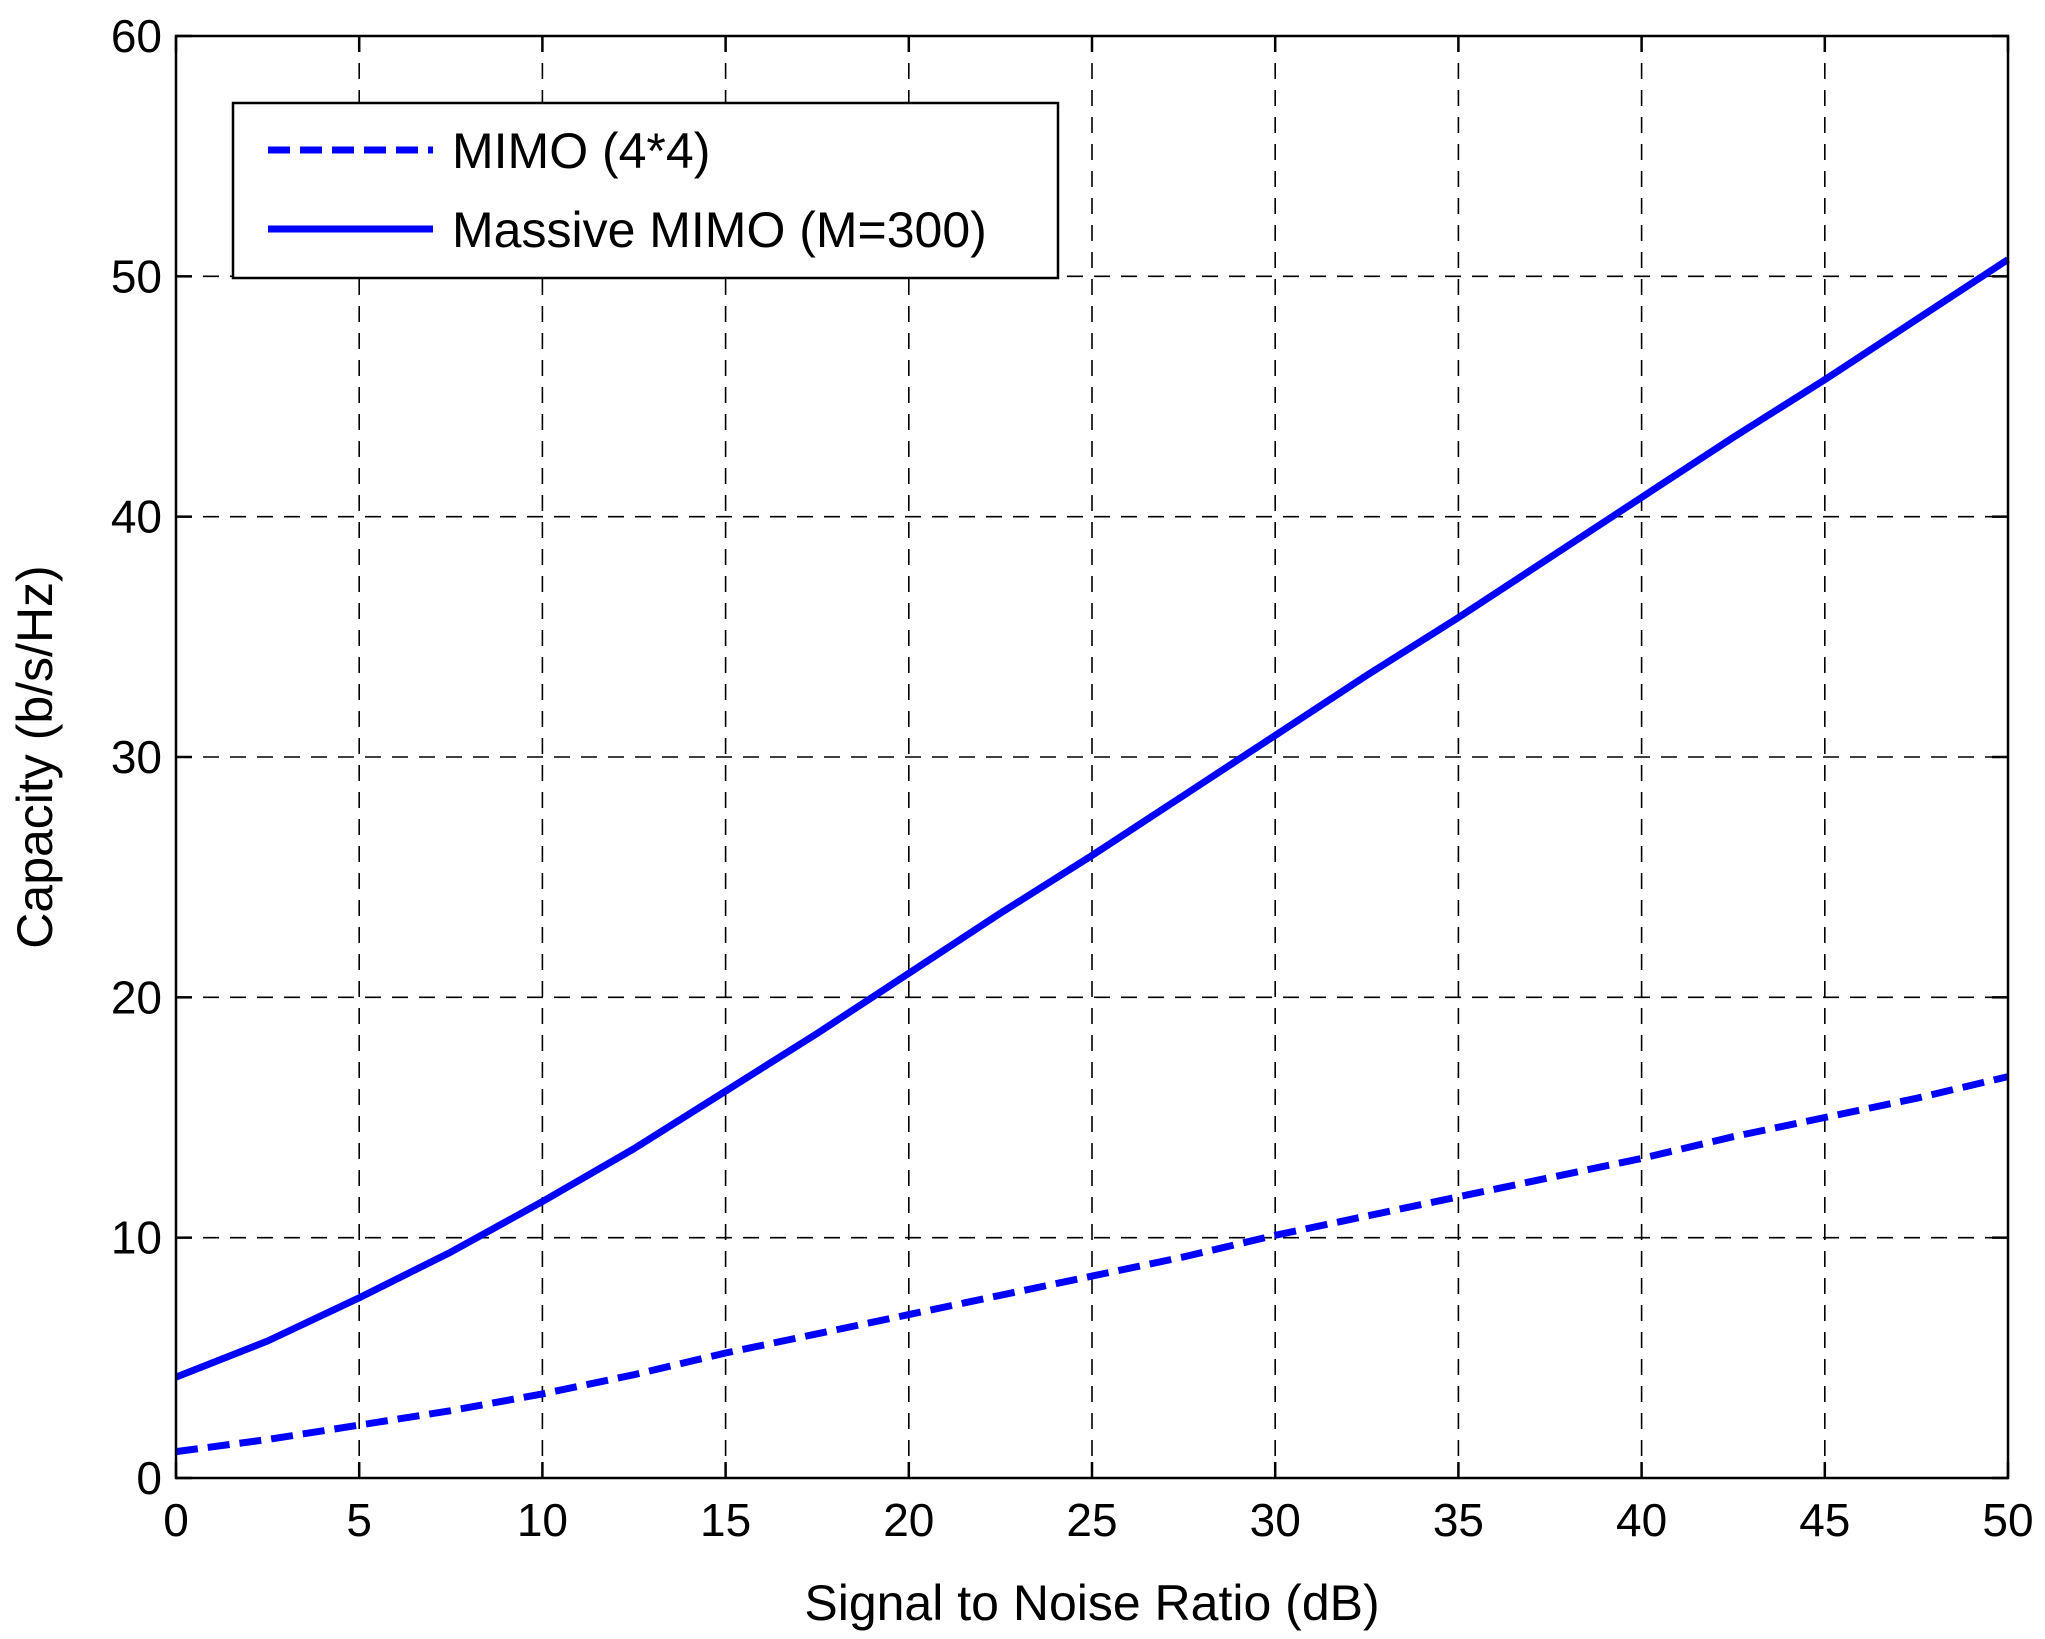  What do you see at coordinates (542, 1520) in the screenshot?
I see `x-tick-label: 10` at bounding box center [542, 1520].